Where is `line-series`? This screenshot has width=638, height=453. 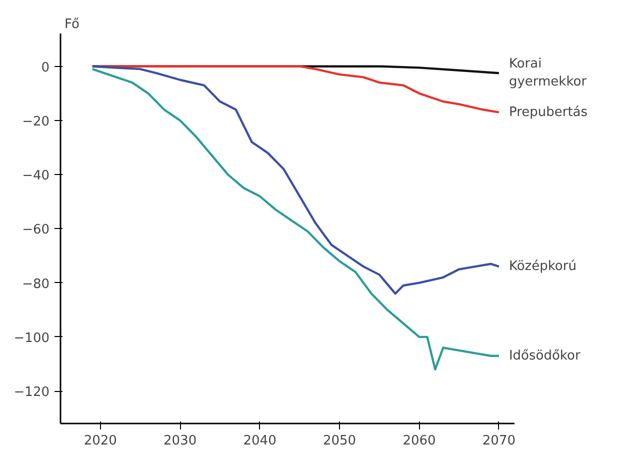 line-series is located at coordinates (295, 89).